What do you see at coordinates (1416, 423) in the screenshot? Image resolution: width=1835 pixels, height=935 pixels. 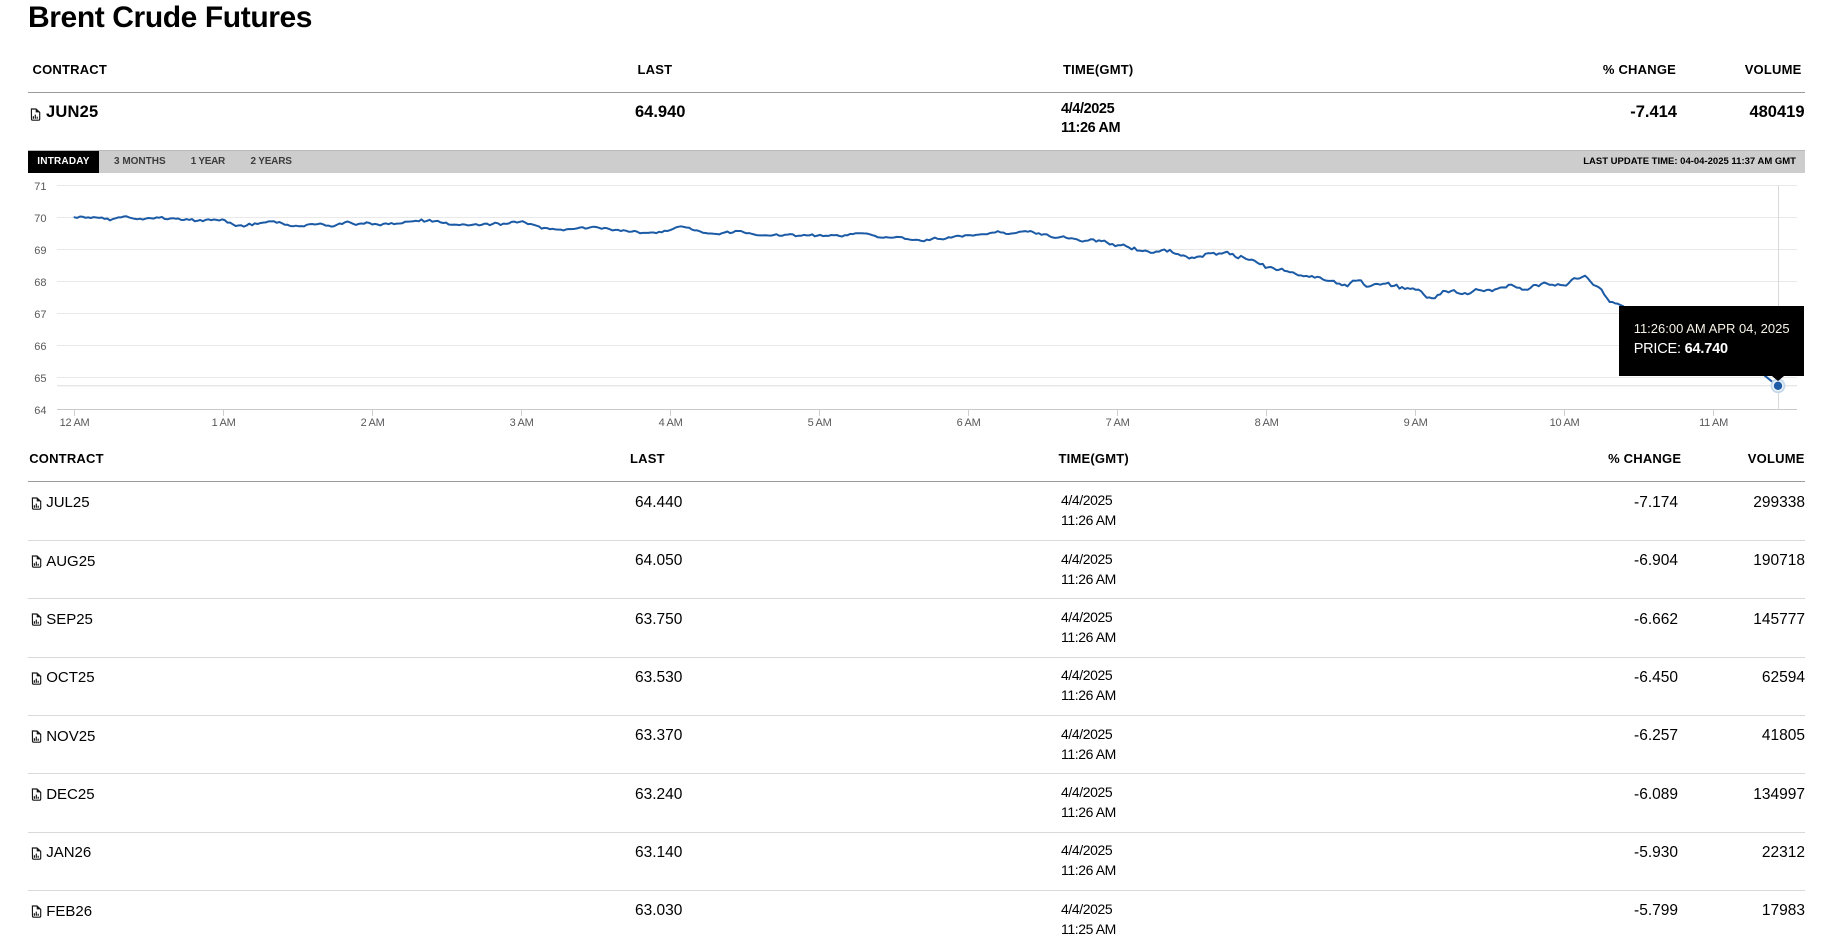 I see `svg-text: 9 AM` at bounding box center [1416, 423].